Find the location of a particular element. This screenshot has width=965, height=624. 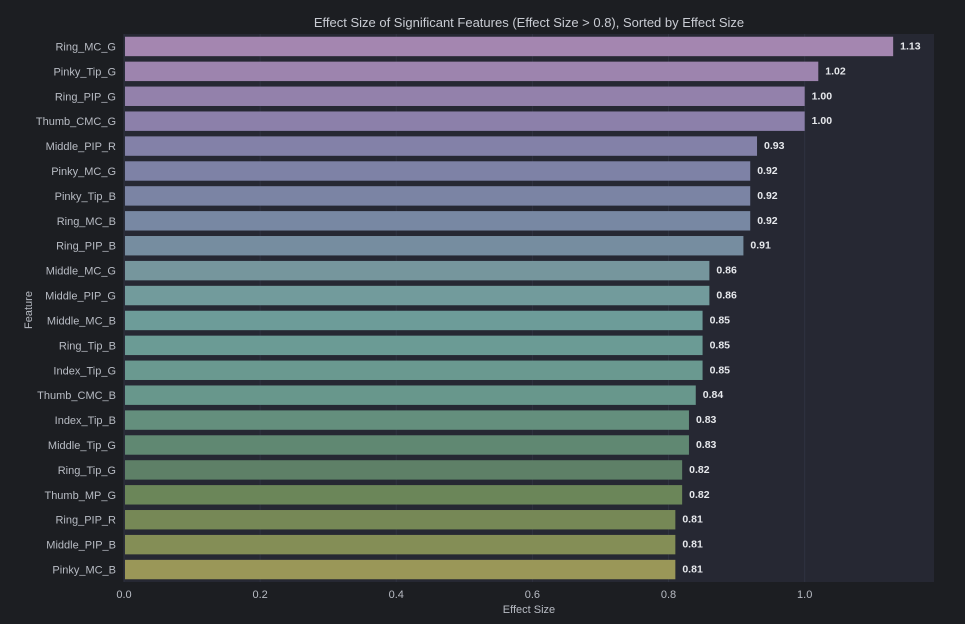

x-tick-labels: 0.0 0.2 0.4 0.6 0.8 1.0 is located at coordinates (464, 595).